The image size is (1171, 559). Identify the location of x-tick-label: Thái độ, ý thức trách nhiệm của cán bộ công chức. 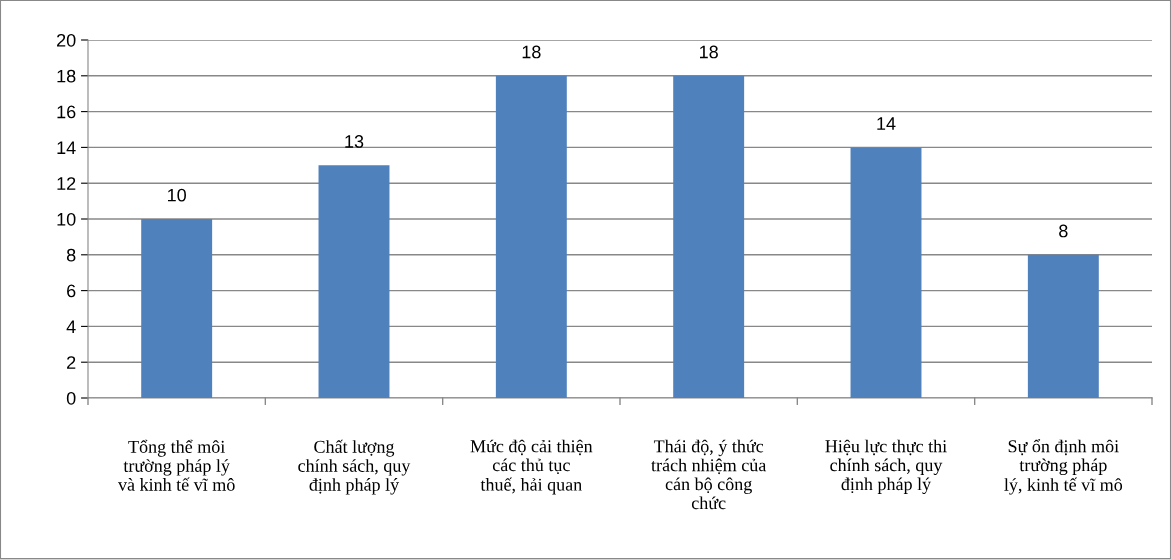
(709, 474).